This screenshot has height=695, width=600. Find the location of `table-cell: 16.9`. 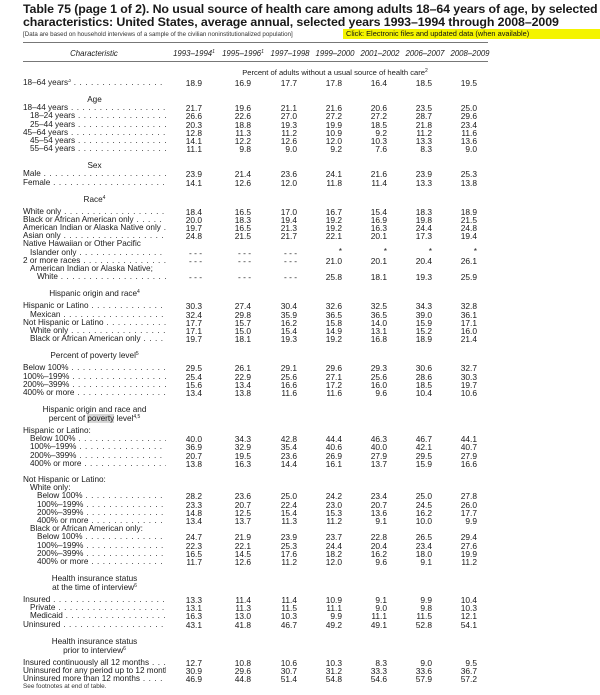

table-cell: 16.9 is located at coordinates (378, 219).